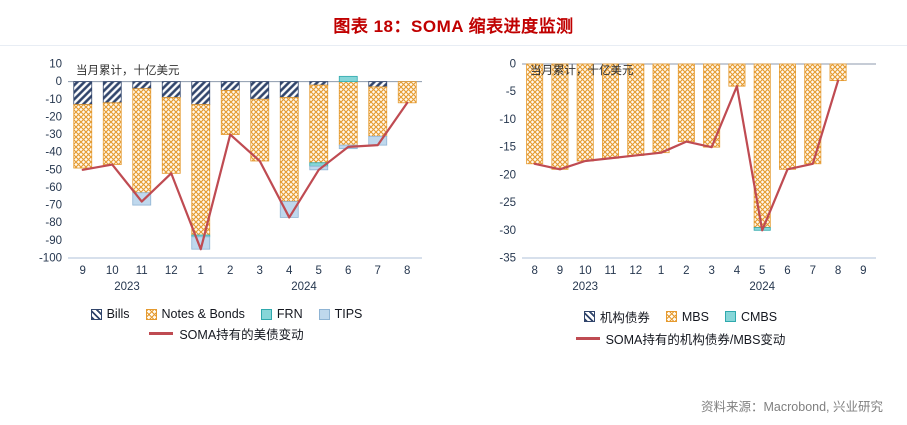 This screenshot has width=907, height=425. I want to click on y-tick-label: -50, so click(53, 170).